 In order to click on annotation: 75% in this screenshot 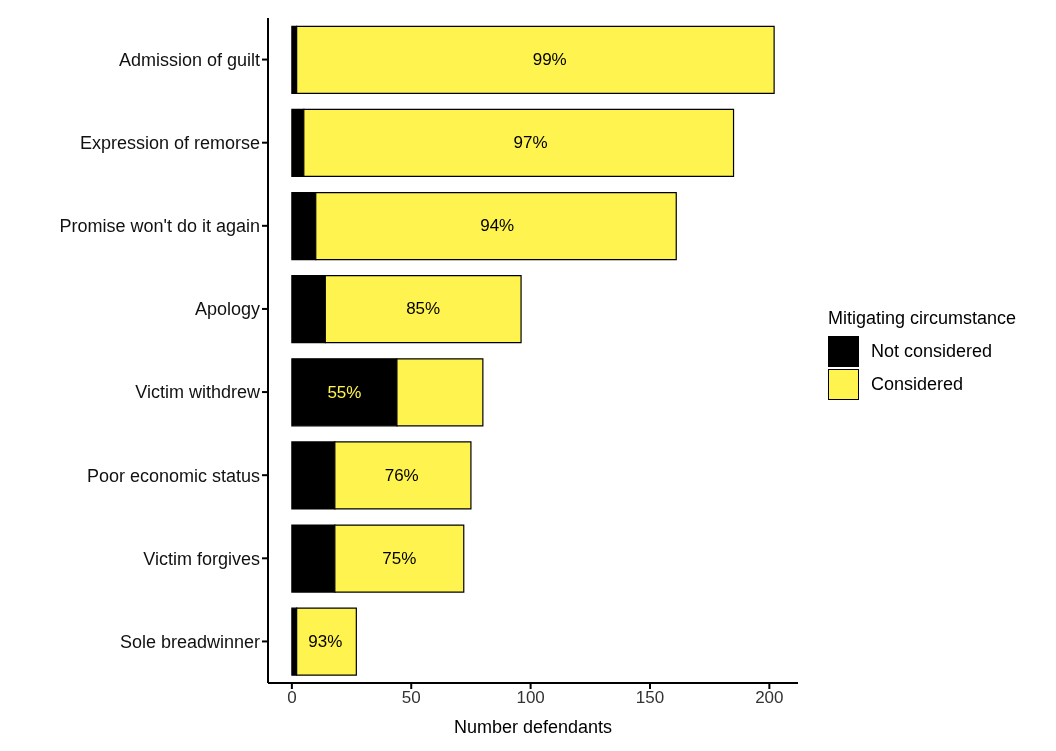, I will do `click(399, 558)`.